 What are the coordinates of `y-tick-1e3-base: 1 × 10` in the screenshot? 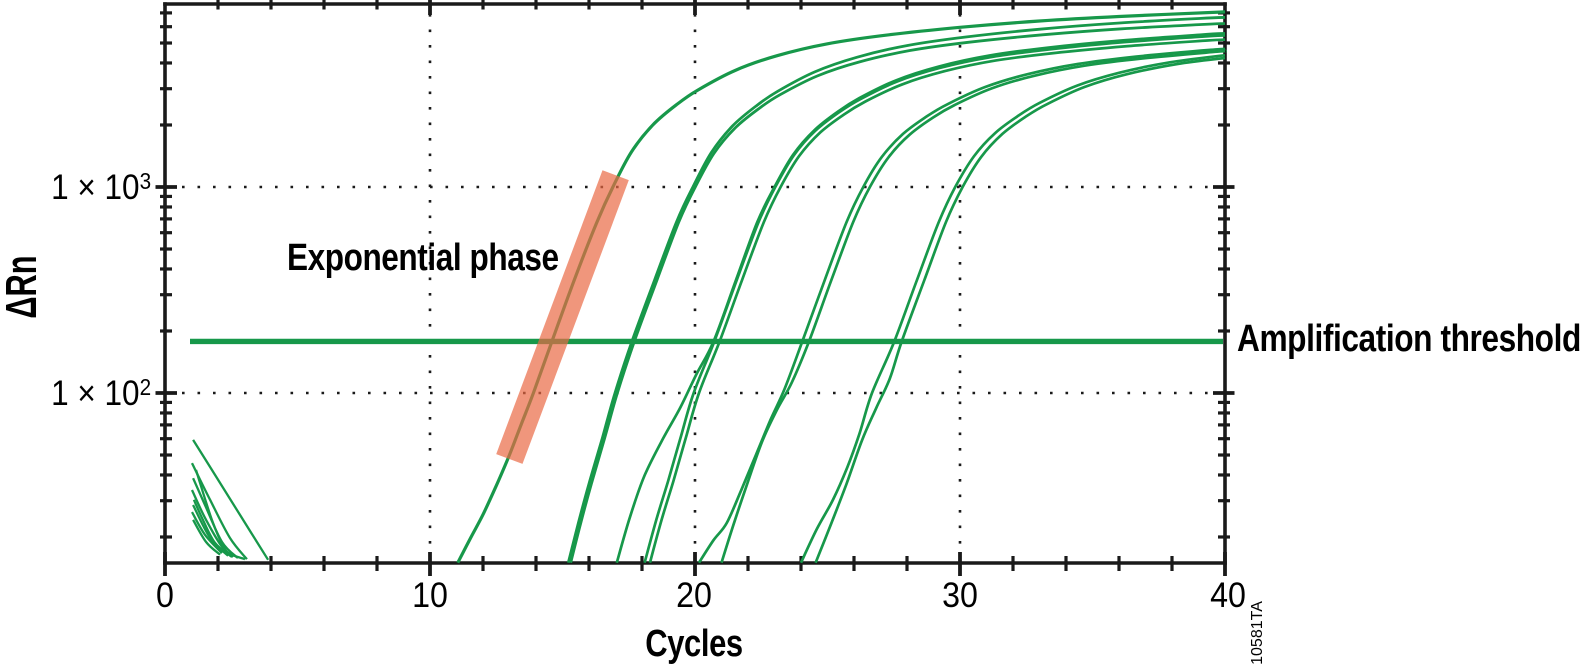 It's located at (95, 187).